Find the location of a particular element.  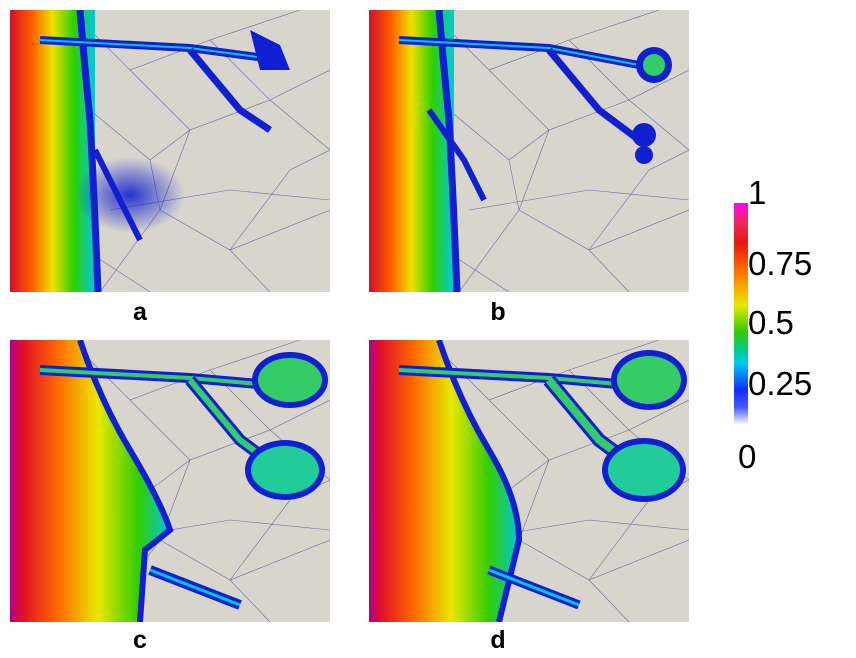

colorbar-tick-075: 0.75 is located at coordinates (780, 263).